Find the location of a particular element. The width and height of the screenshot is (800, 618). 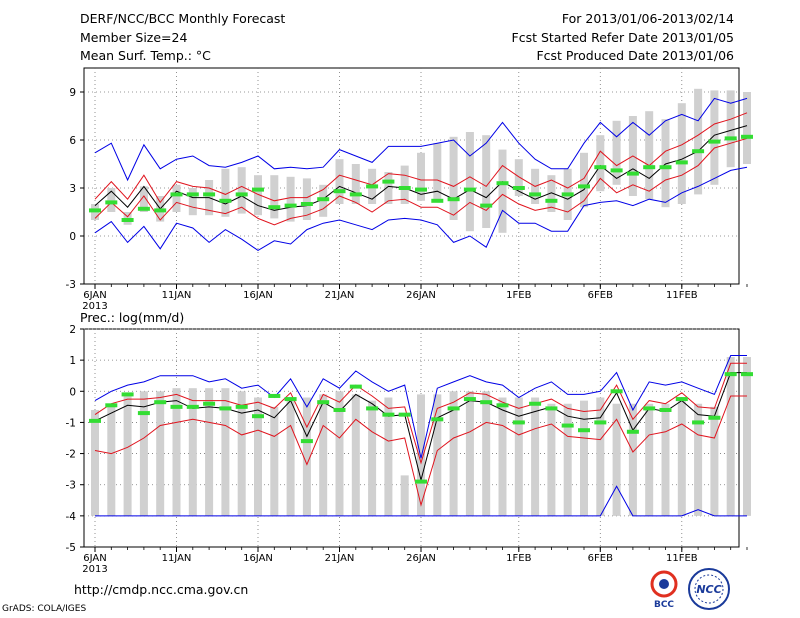

precipitation-xtick-label: 11FEB is located at coordinates (682, 558).